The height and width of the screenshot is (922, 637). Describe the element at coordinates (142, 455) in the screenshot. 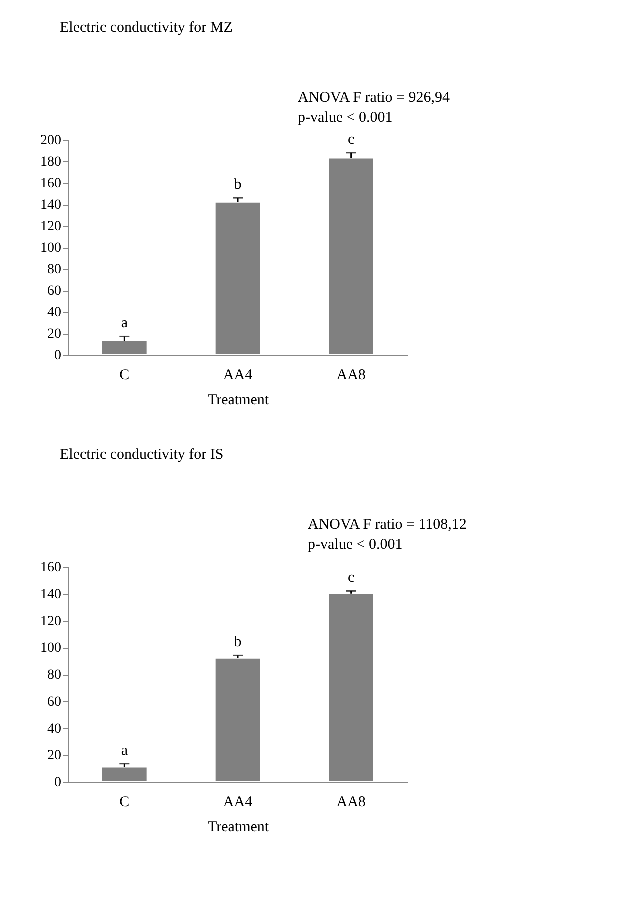

I see `chart-title: Electric conductivity for IS` at that location.